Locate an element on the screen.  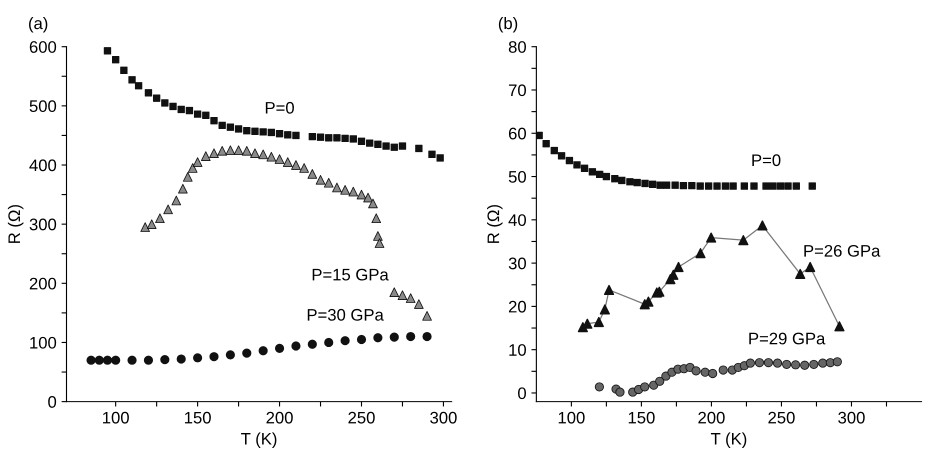
text: (a) is located at coordinates (38, 24).